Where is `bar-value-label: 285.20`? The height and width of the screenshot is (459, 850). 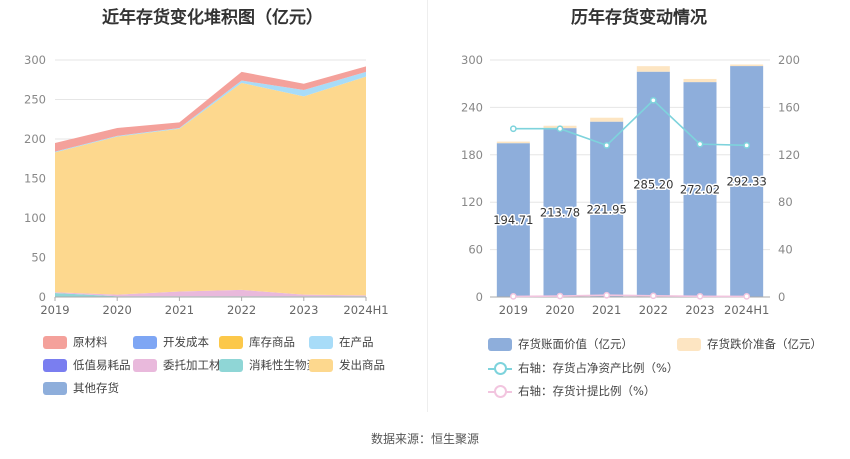 bar-value-label: 285.20 is located at coordinates (653, 184).